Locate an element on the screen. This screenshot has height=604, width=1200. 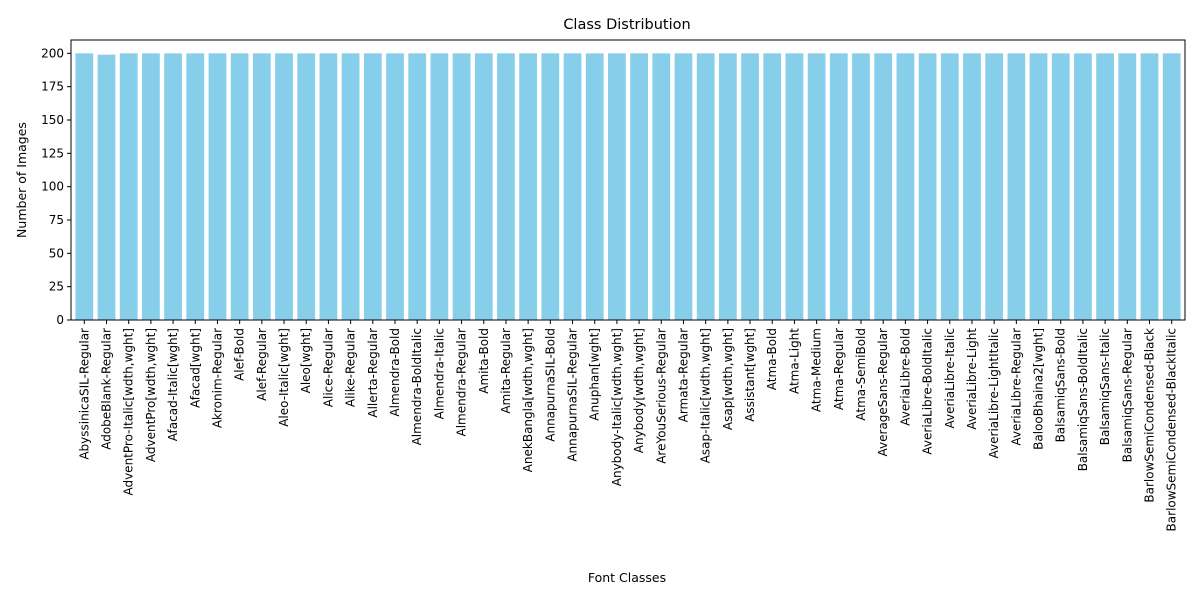
bar-Anybody[wdth,wght] is located at coordinates (639, 186).